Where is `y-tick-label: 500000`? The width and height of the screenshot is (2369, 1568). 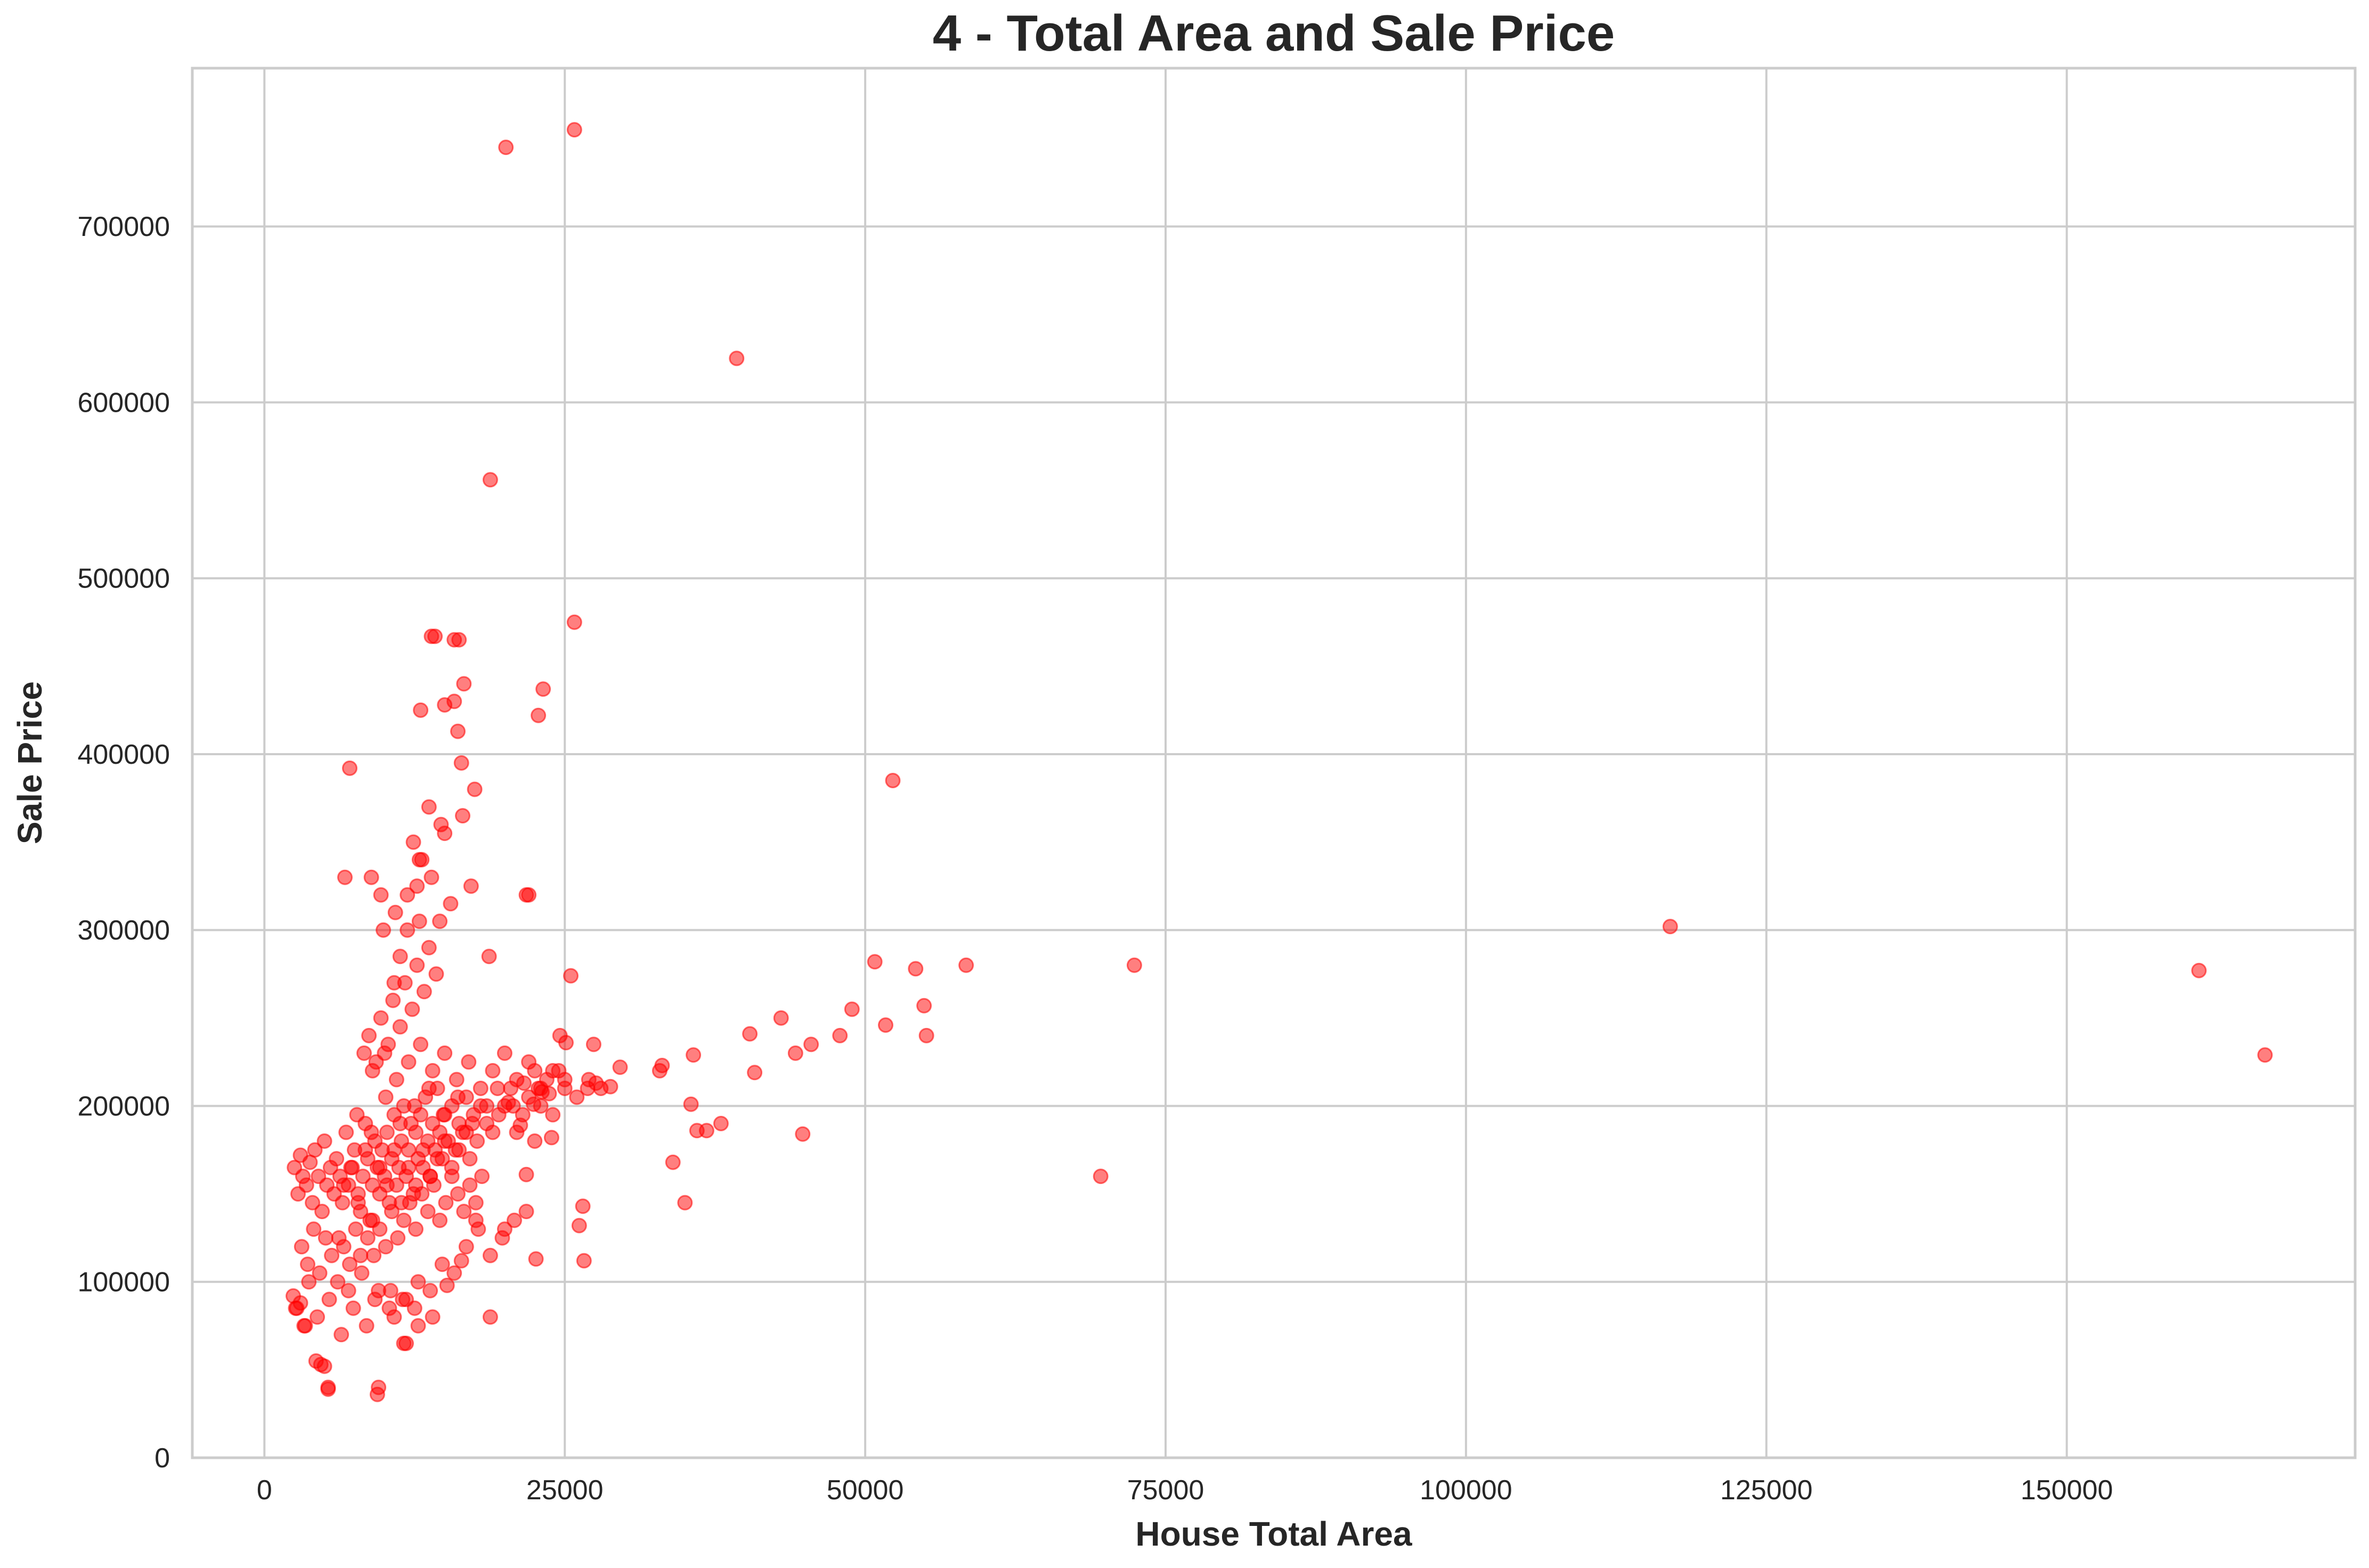
y-tick-label: 500000 is located at coordinates (123, 579).